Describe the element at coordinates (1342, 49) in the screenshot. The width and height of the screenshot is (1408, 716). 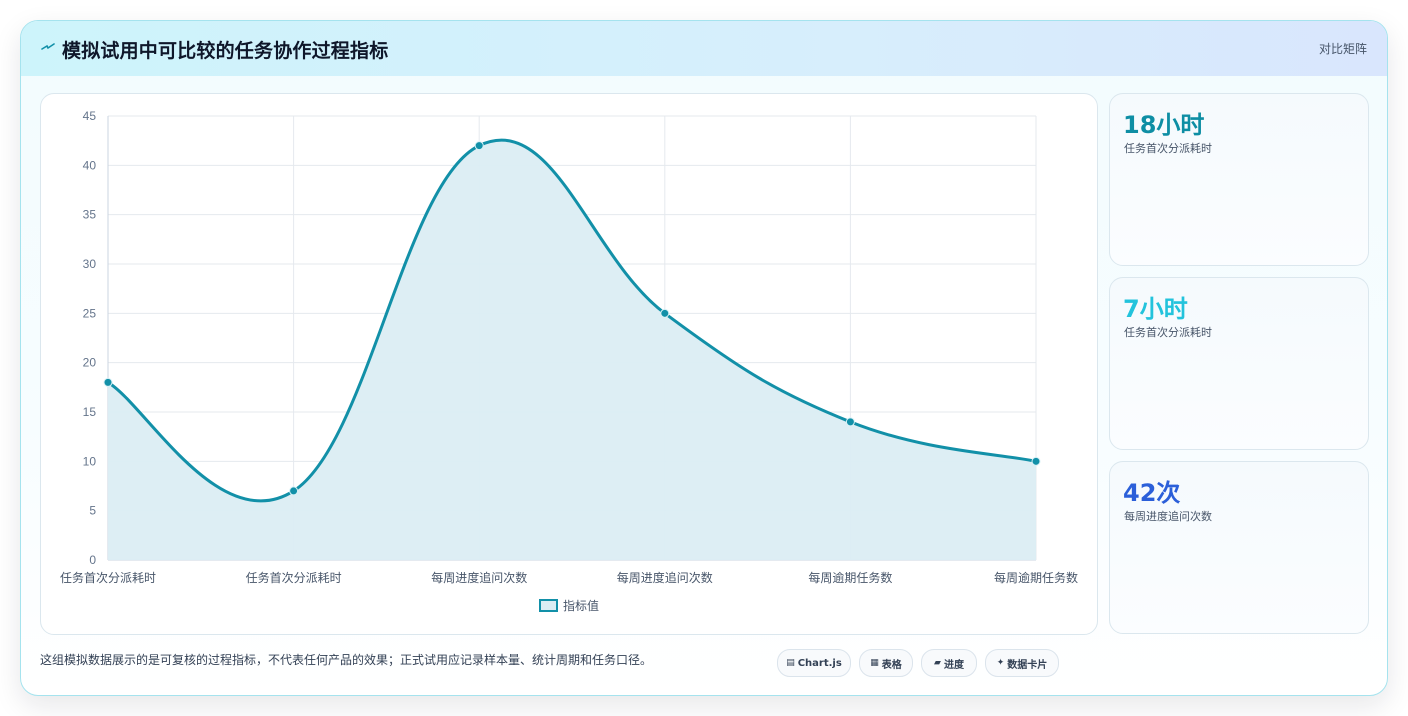
I see `compare-matrix-label: 对比矩阵` at that location.